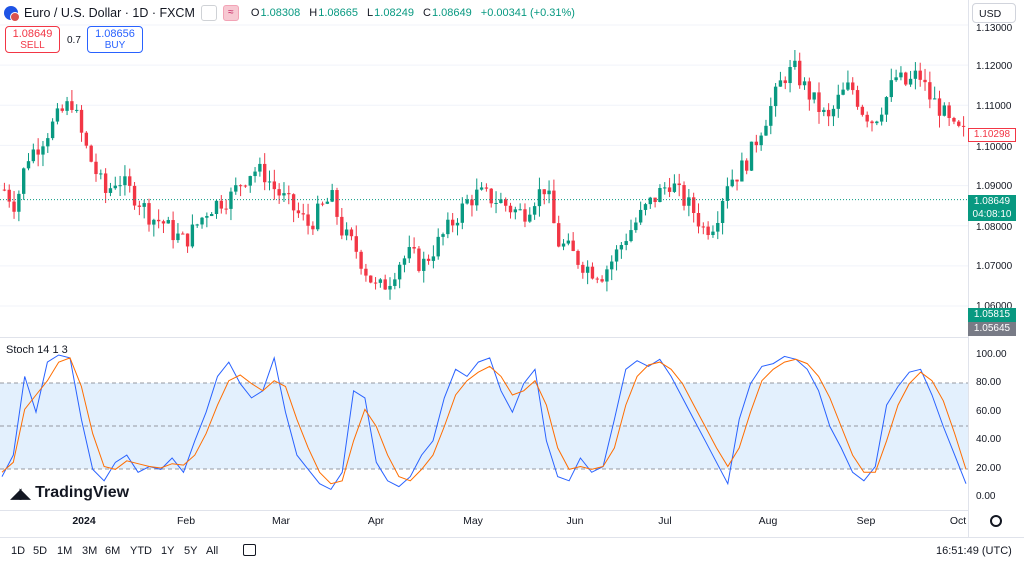 The width and height of the screenshot is (1024, 564). Describe the element at coordinates (115, 39) in the screenshot. I see `buy-button: 1.08656 BUY` at that location.